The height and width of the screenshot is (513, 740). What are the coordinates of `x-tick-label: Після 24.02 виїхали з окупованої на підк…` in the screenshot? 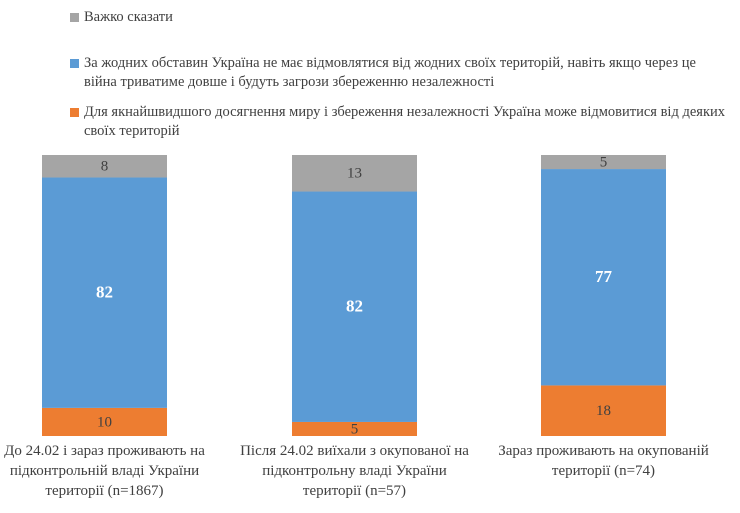 It's located at (354, 471).